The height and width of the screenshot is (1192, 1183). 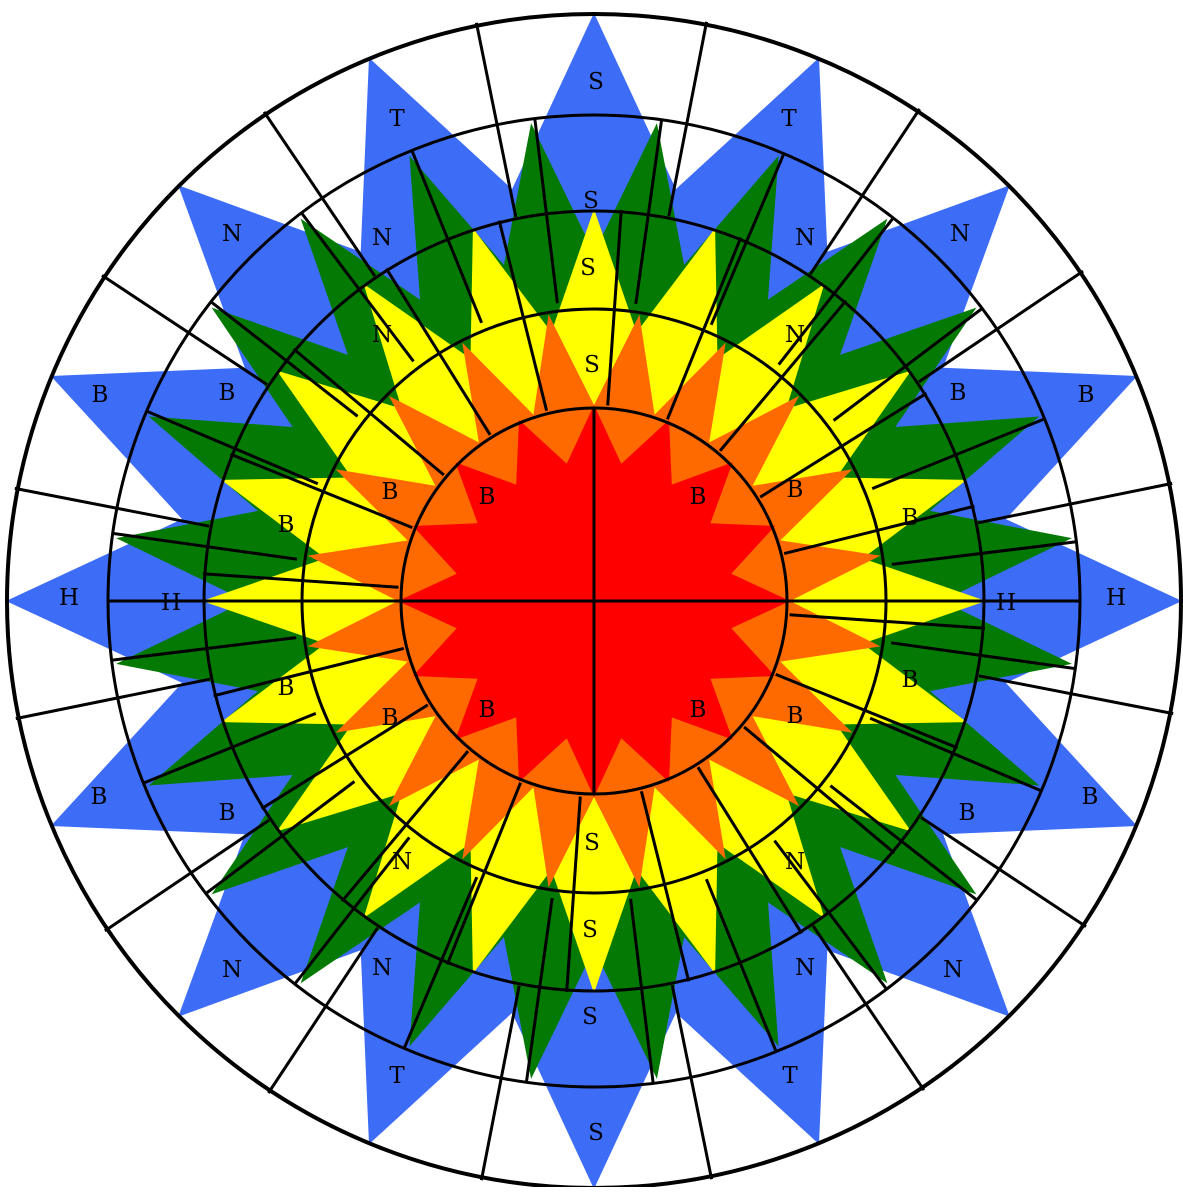 I want to click on green-label: S, so click(x=590, y=1017).